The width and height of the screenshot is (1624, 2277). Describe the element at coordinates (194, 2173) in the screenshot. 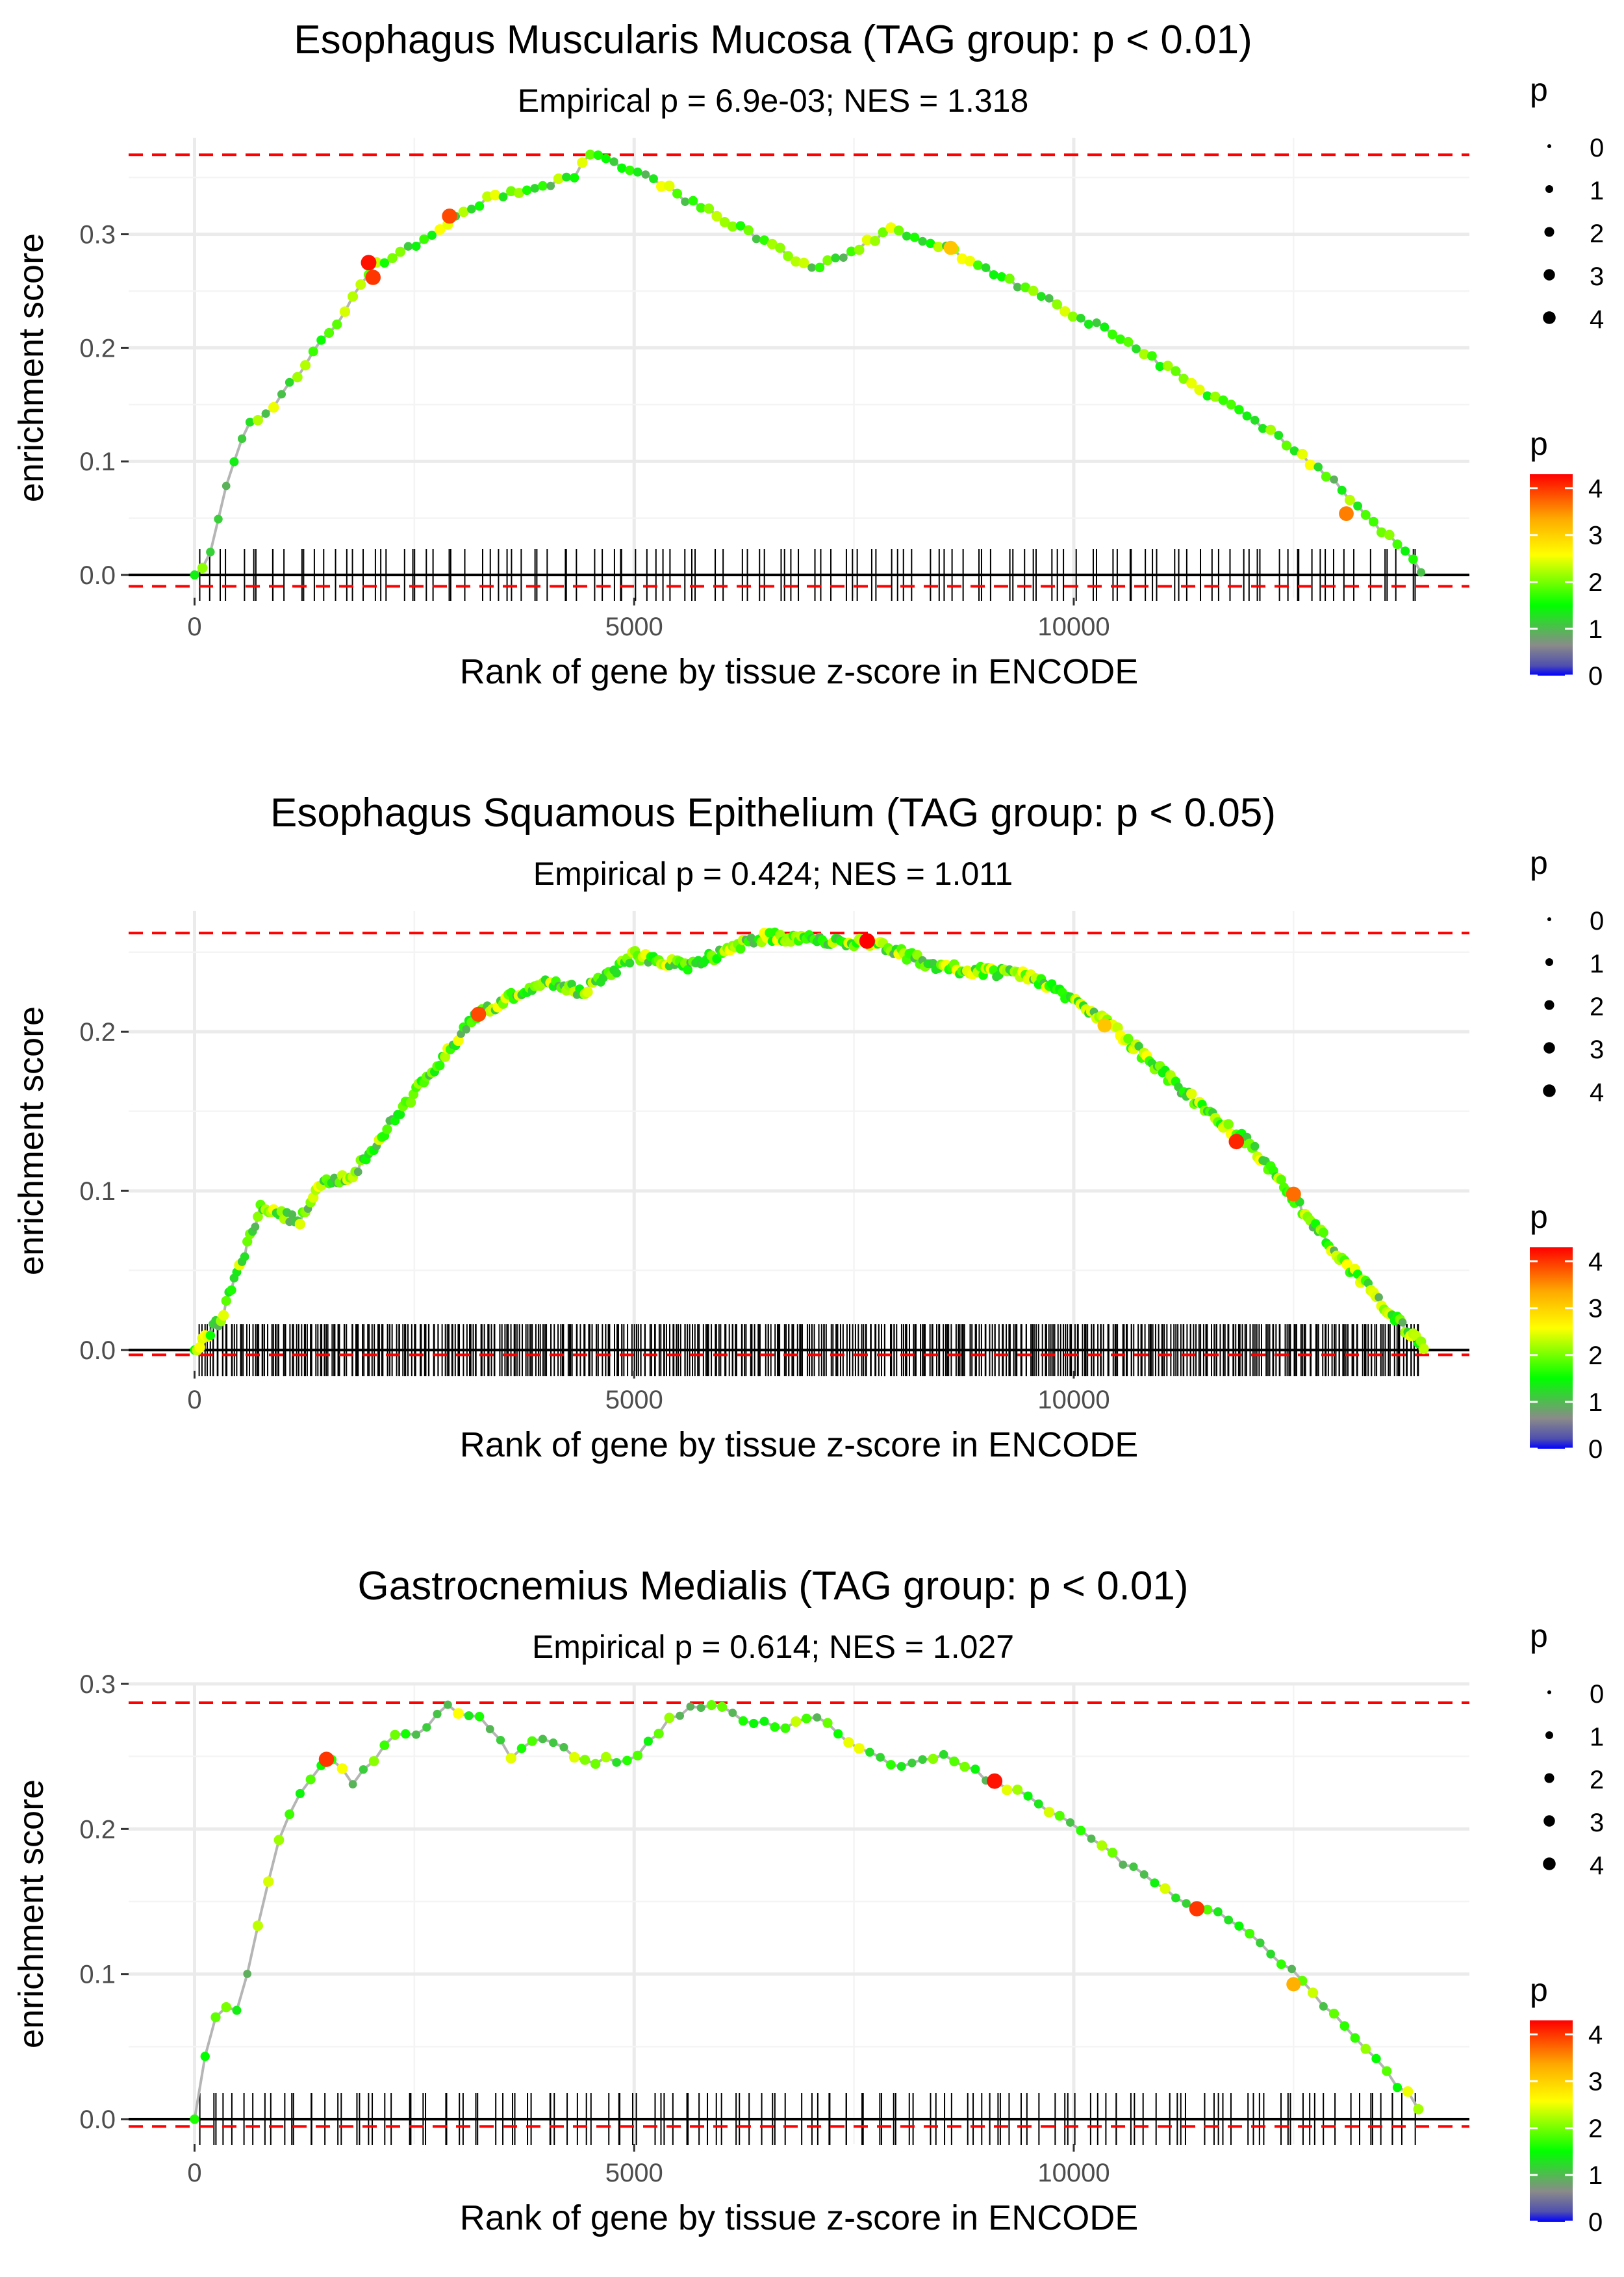

I see `x-tick-label: 0` at that location.